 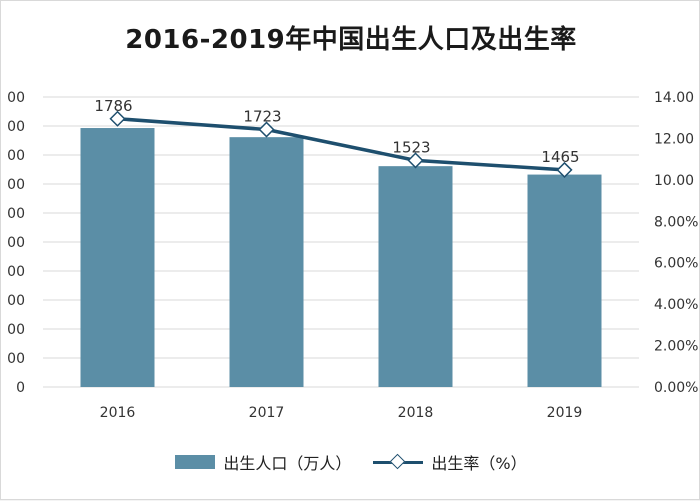 I want to click on right-axis-tick-label: 10.00, so click(x=674, y=181).